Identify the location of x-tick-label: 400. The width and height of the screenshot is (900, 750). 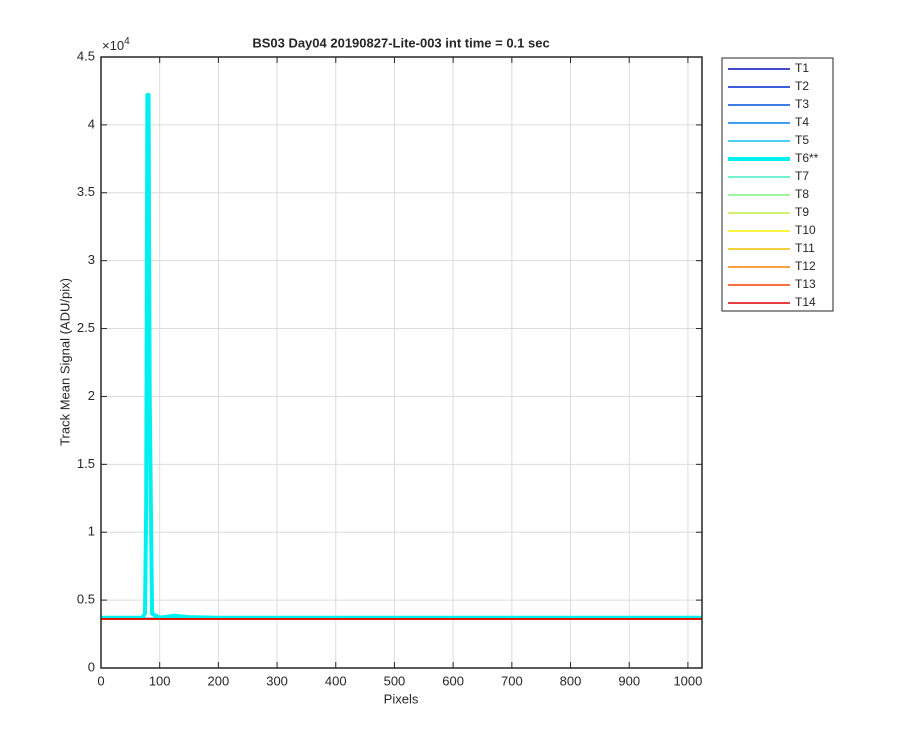
(336, 680).